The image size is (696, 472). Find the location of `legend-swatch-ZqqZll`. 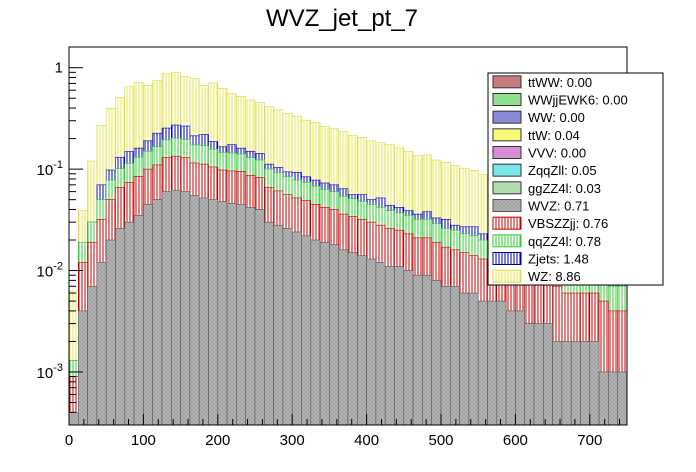

legend-swatch-ZqqZll is located at coordinates (507, 170).